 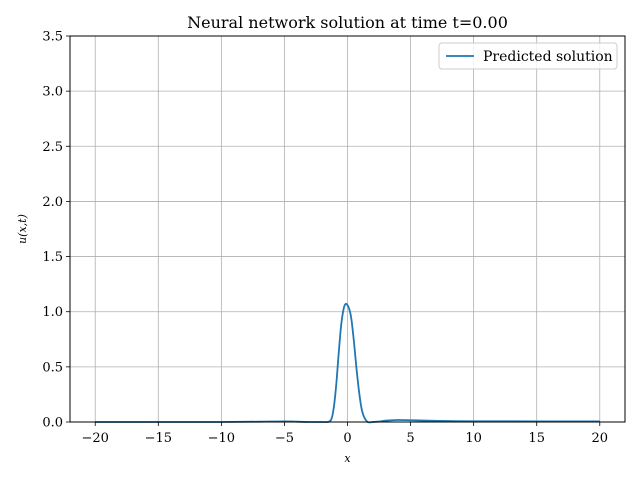 I want to click on y-tick-label: 0.0, so click(x=52, y=423).